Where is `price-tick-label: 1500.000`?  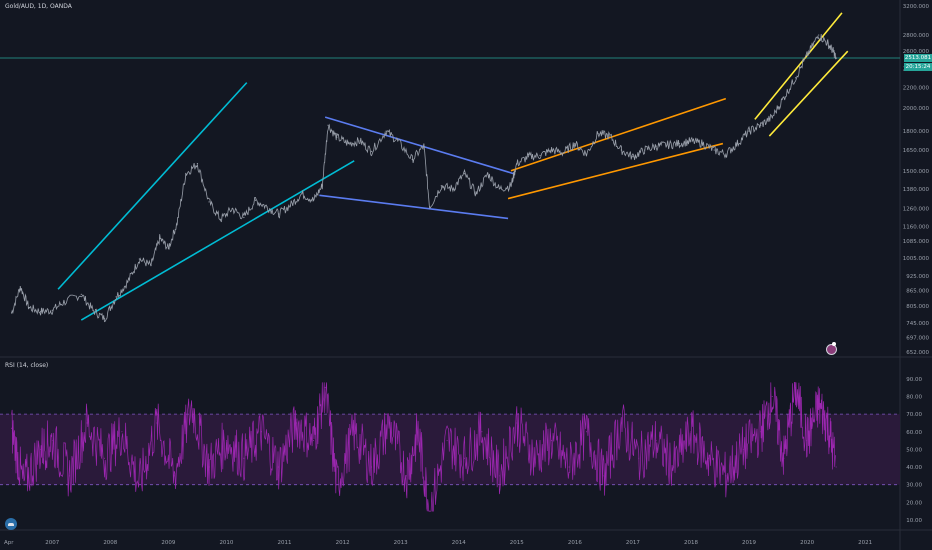 price-tick-label: 1500.000 is located at coordinates (916, 172).